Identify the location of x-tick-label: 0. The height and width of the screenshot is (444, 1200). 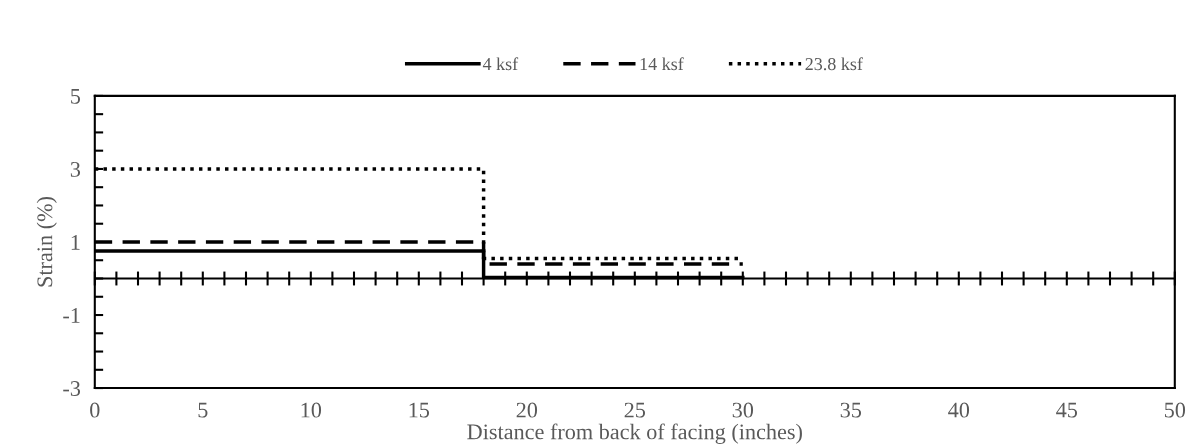
(95, 410).